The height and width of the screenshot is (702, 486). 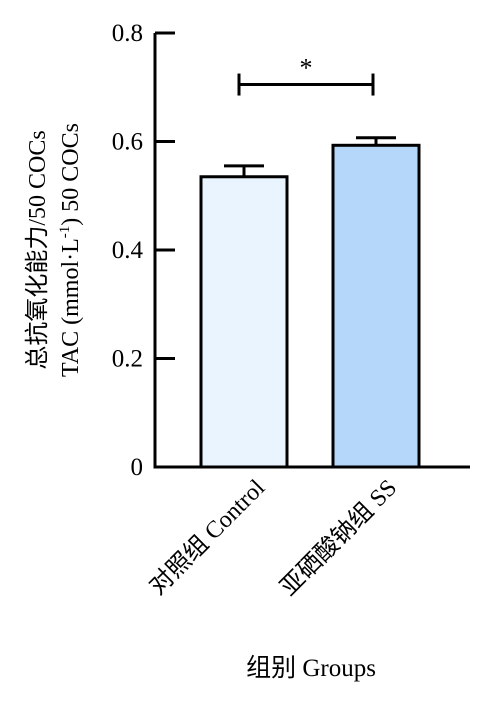 What do you see at coordinates (137, 467) in the screenshot?
I see `y-tick-label: 0` at bounding box center [137, 467].